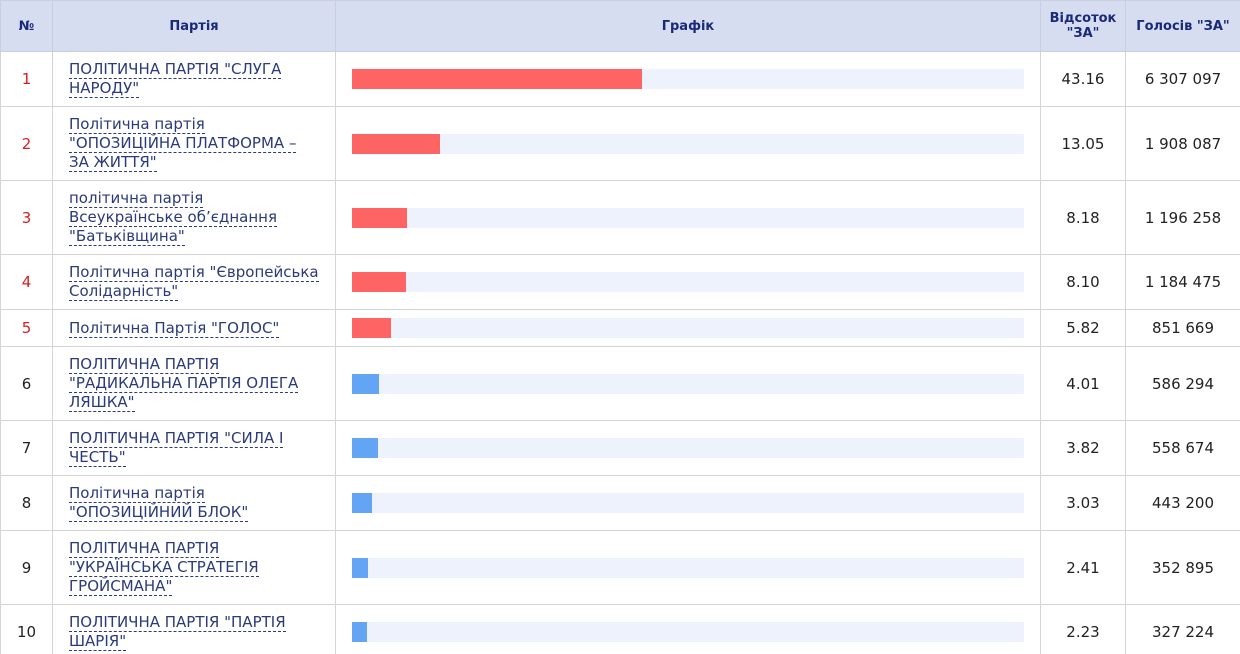 Image resolution: width=1240 pixels, height=654 pixels. I want to click on row-number: 6, so click(26, 383).